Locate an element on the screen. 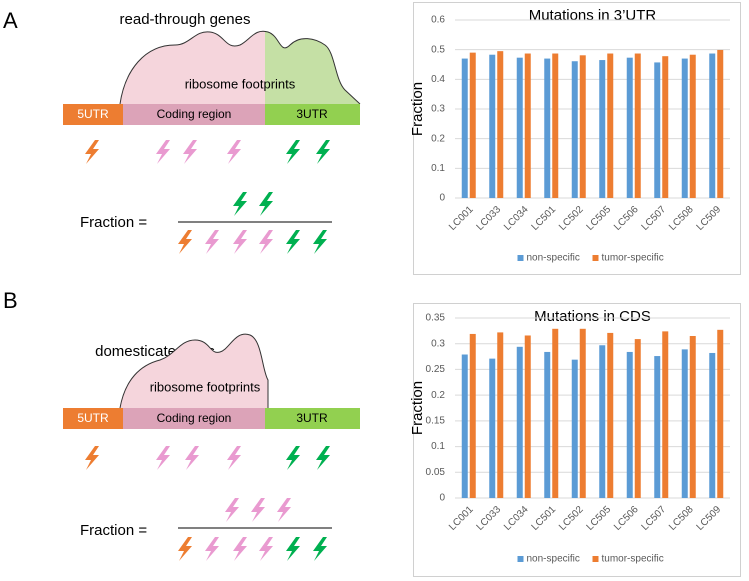 The width and height of the screenshot is (749, 581). y-tick-label: 0.5 is located at coordinates (438, 49).